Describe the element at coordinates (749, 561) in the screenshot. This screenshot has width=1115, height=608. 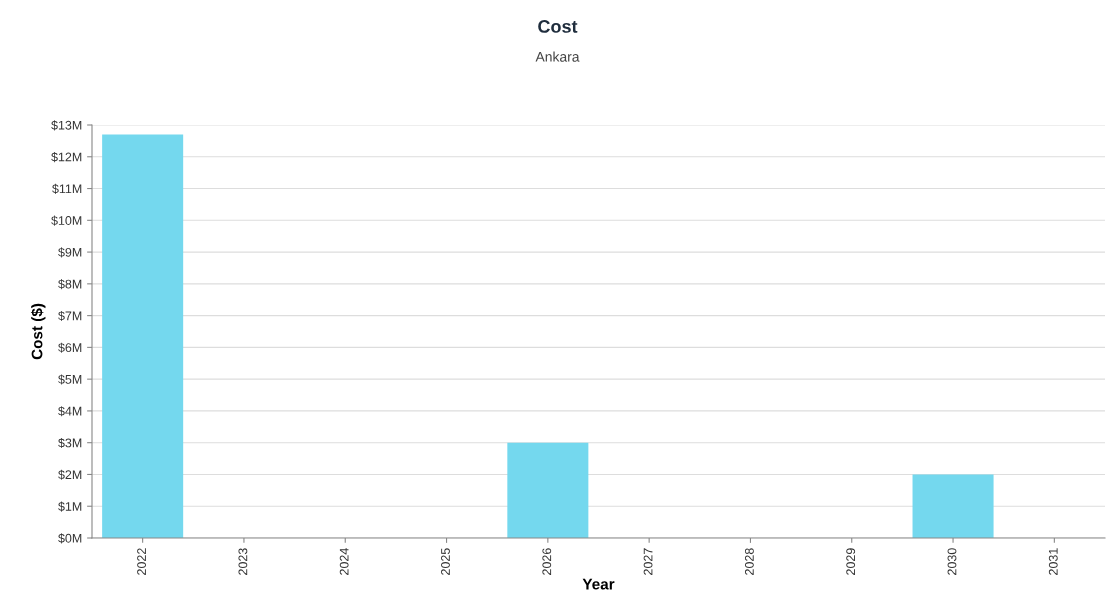
I see `x-tick-label: 2028` at that location.